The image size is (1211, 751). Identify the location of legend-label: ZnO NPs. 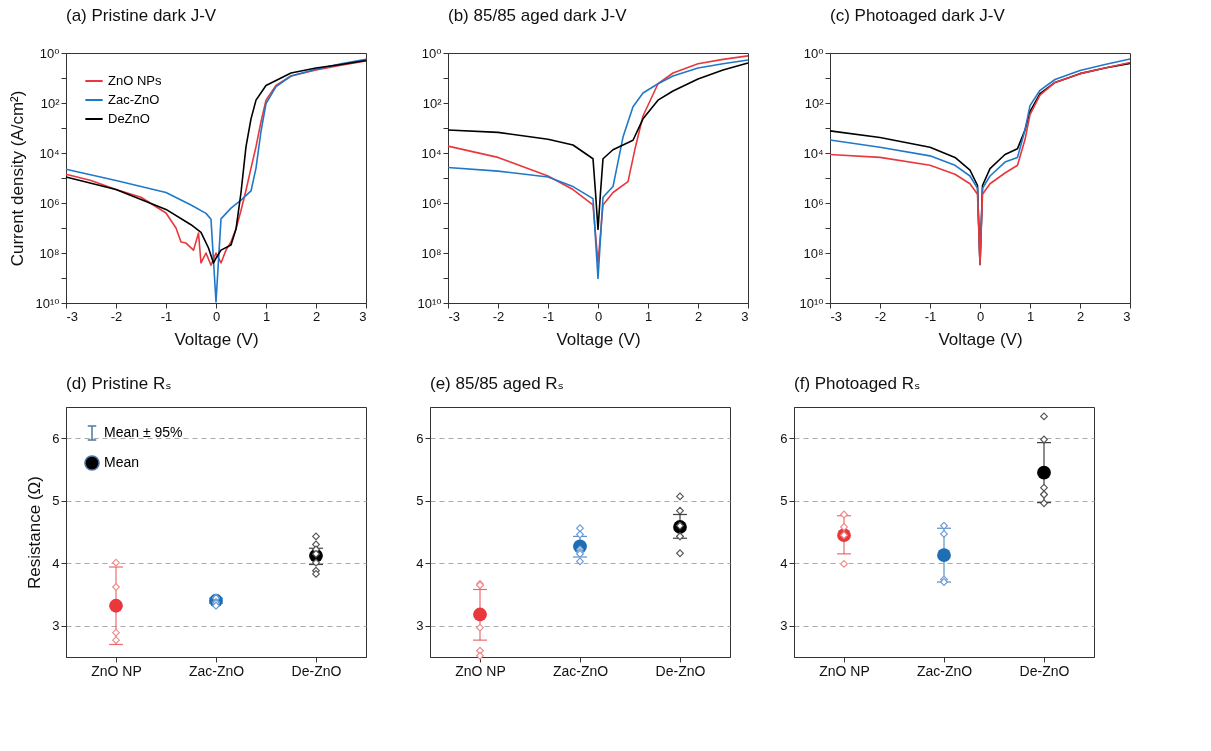
(135, 80).